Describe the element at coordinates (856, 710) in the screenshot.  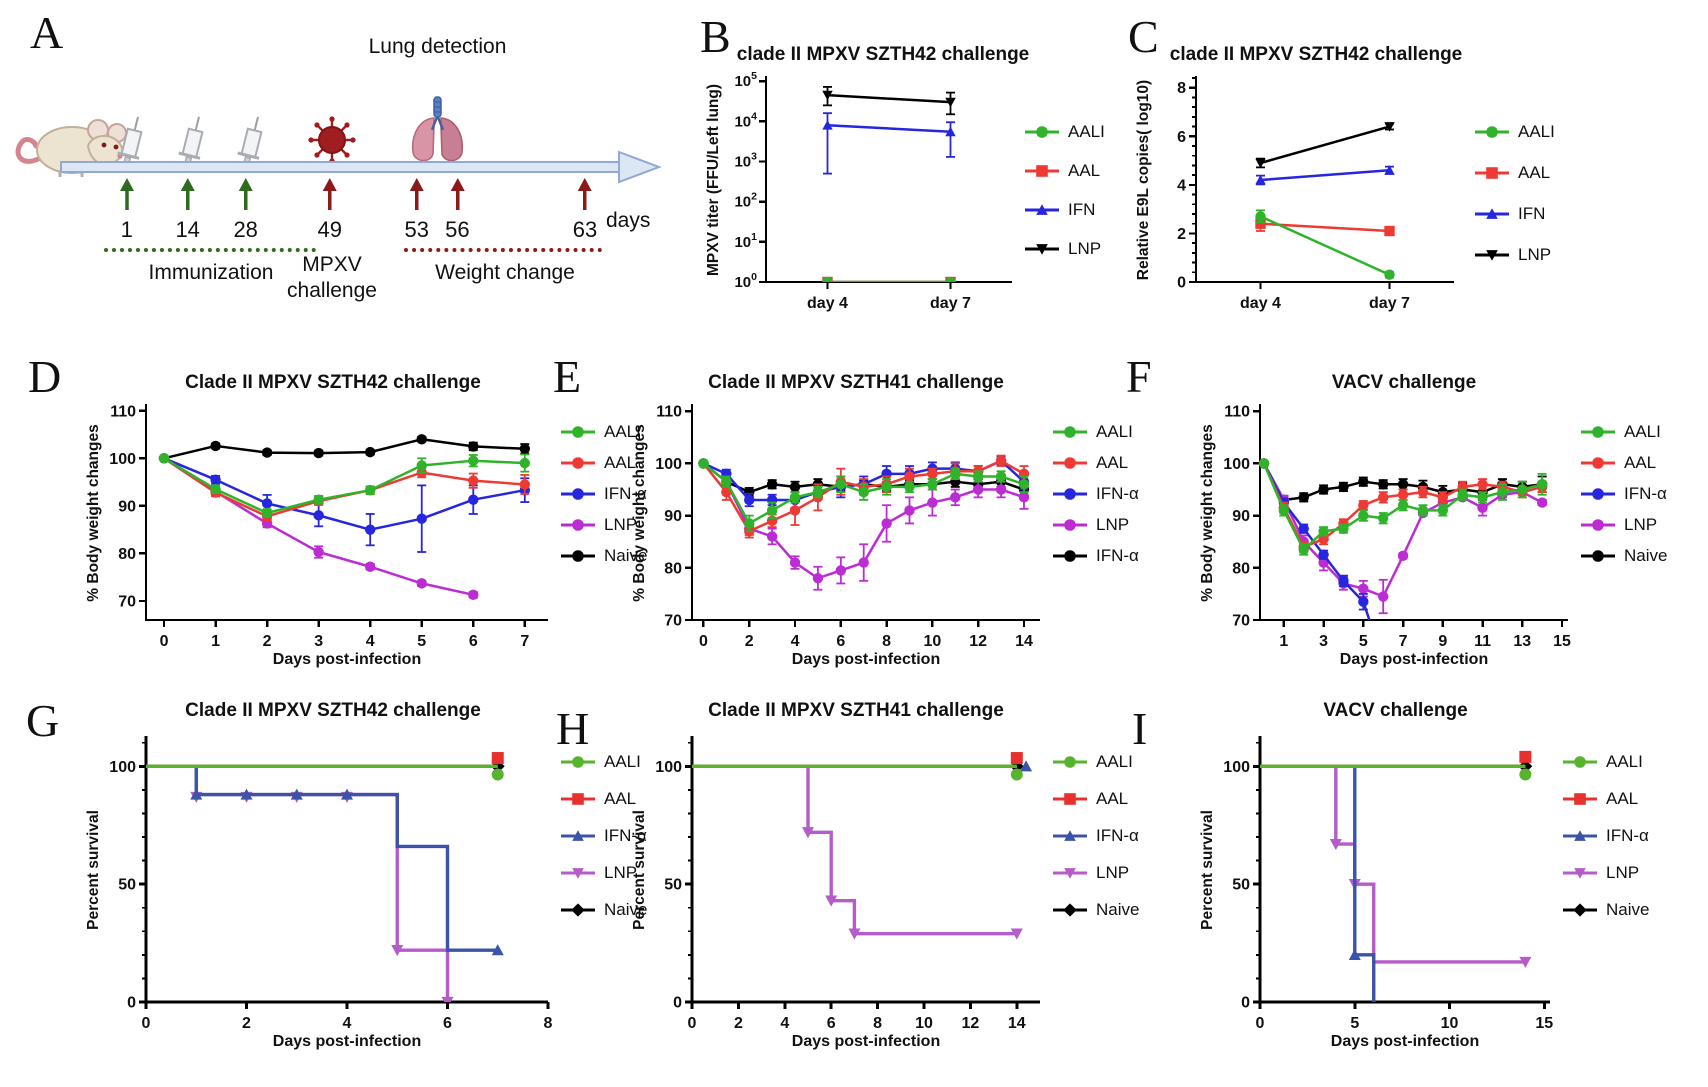
I see `chart-title-h: Clade II MPXV SZTH41 challenge` at that location.